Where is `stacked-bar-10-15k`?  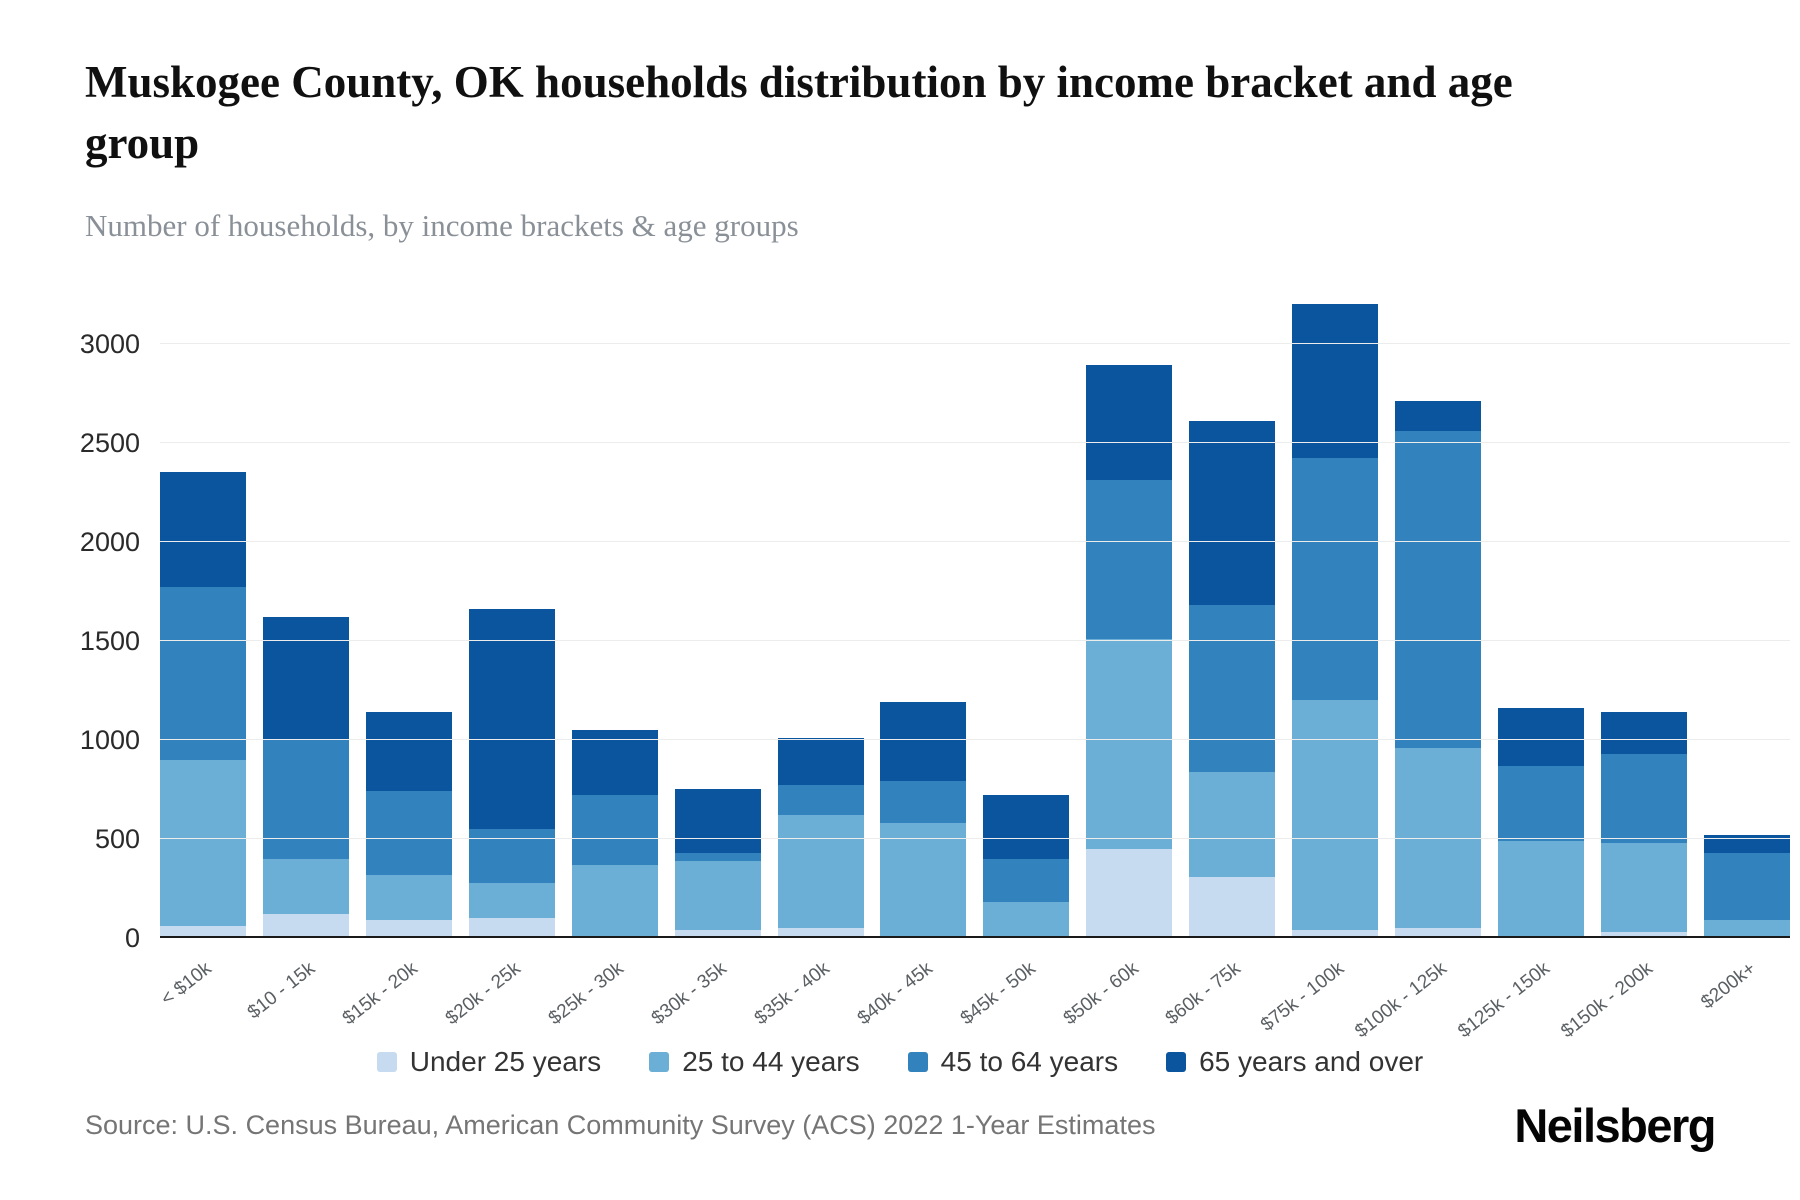
stacked-bar-10-15k is located at coordinates (305, 777).